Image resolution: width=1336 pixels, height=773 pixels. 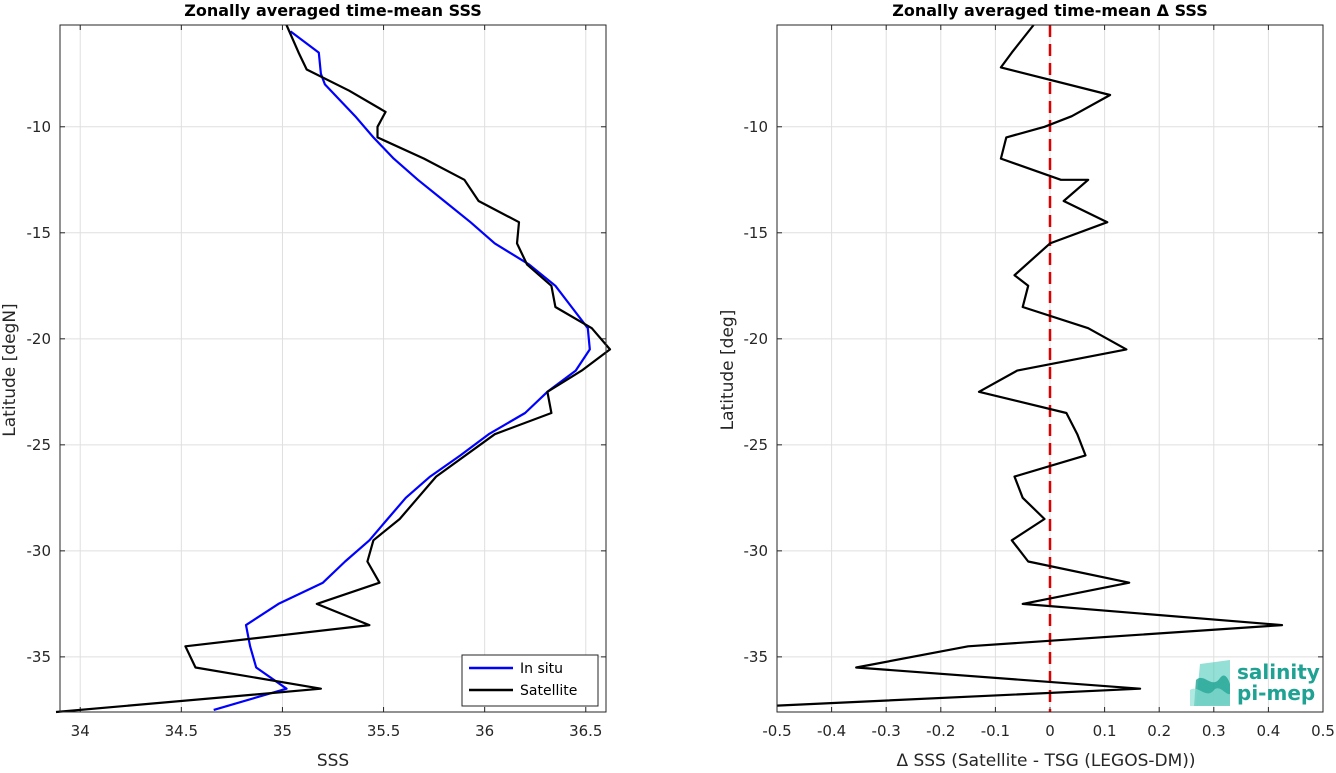 I want to click on legend-in-situ-label: In situ, so click(x=541, y=669).